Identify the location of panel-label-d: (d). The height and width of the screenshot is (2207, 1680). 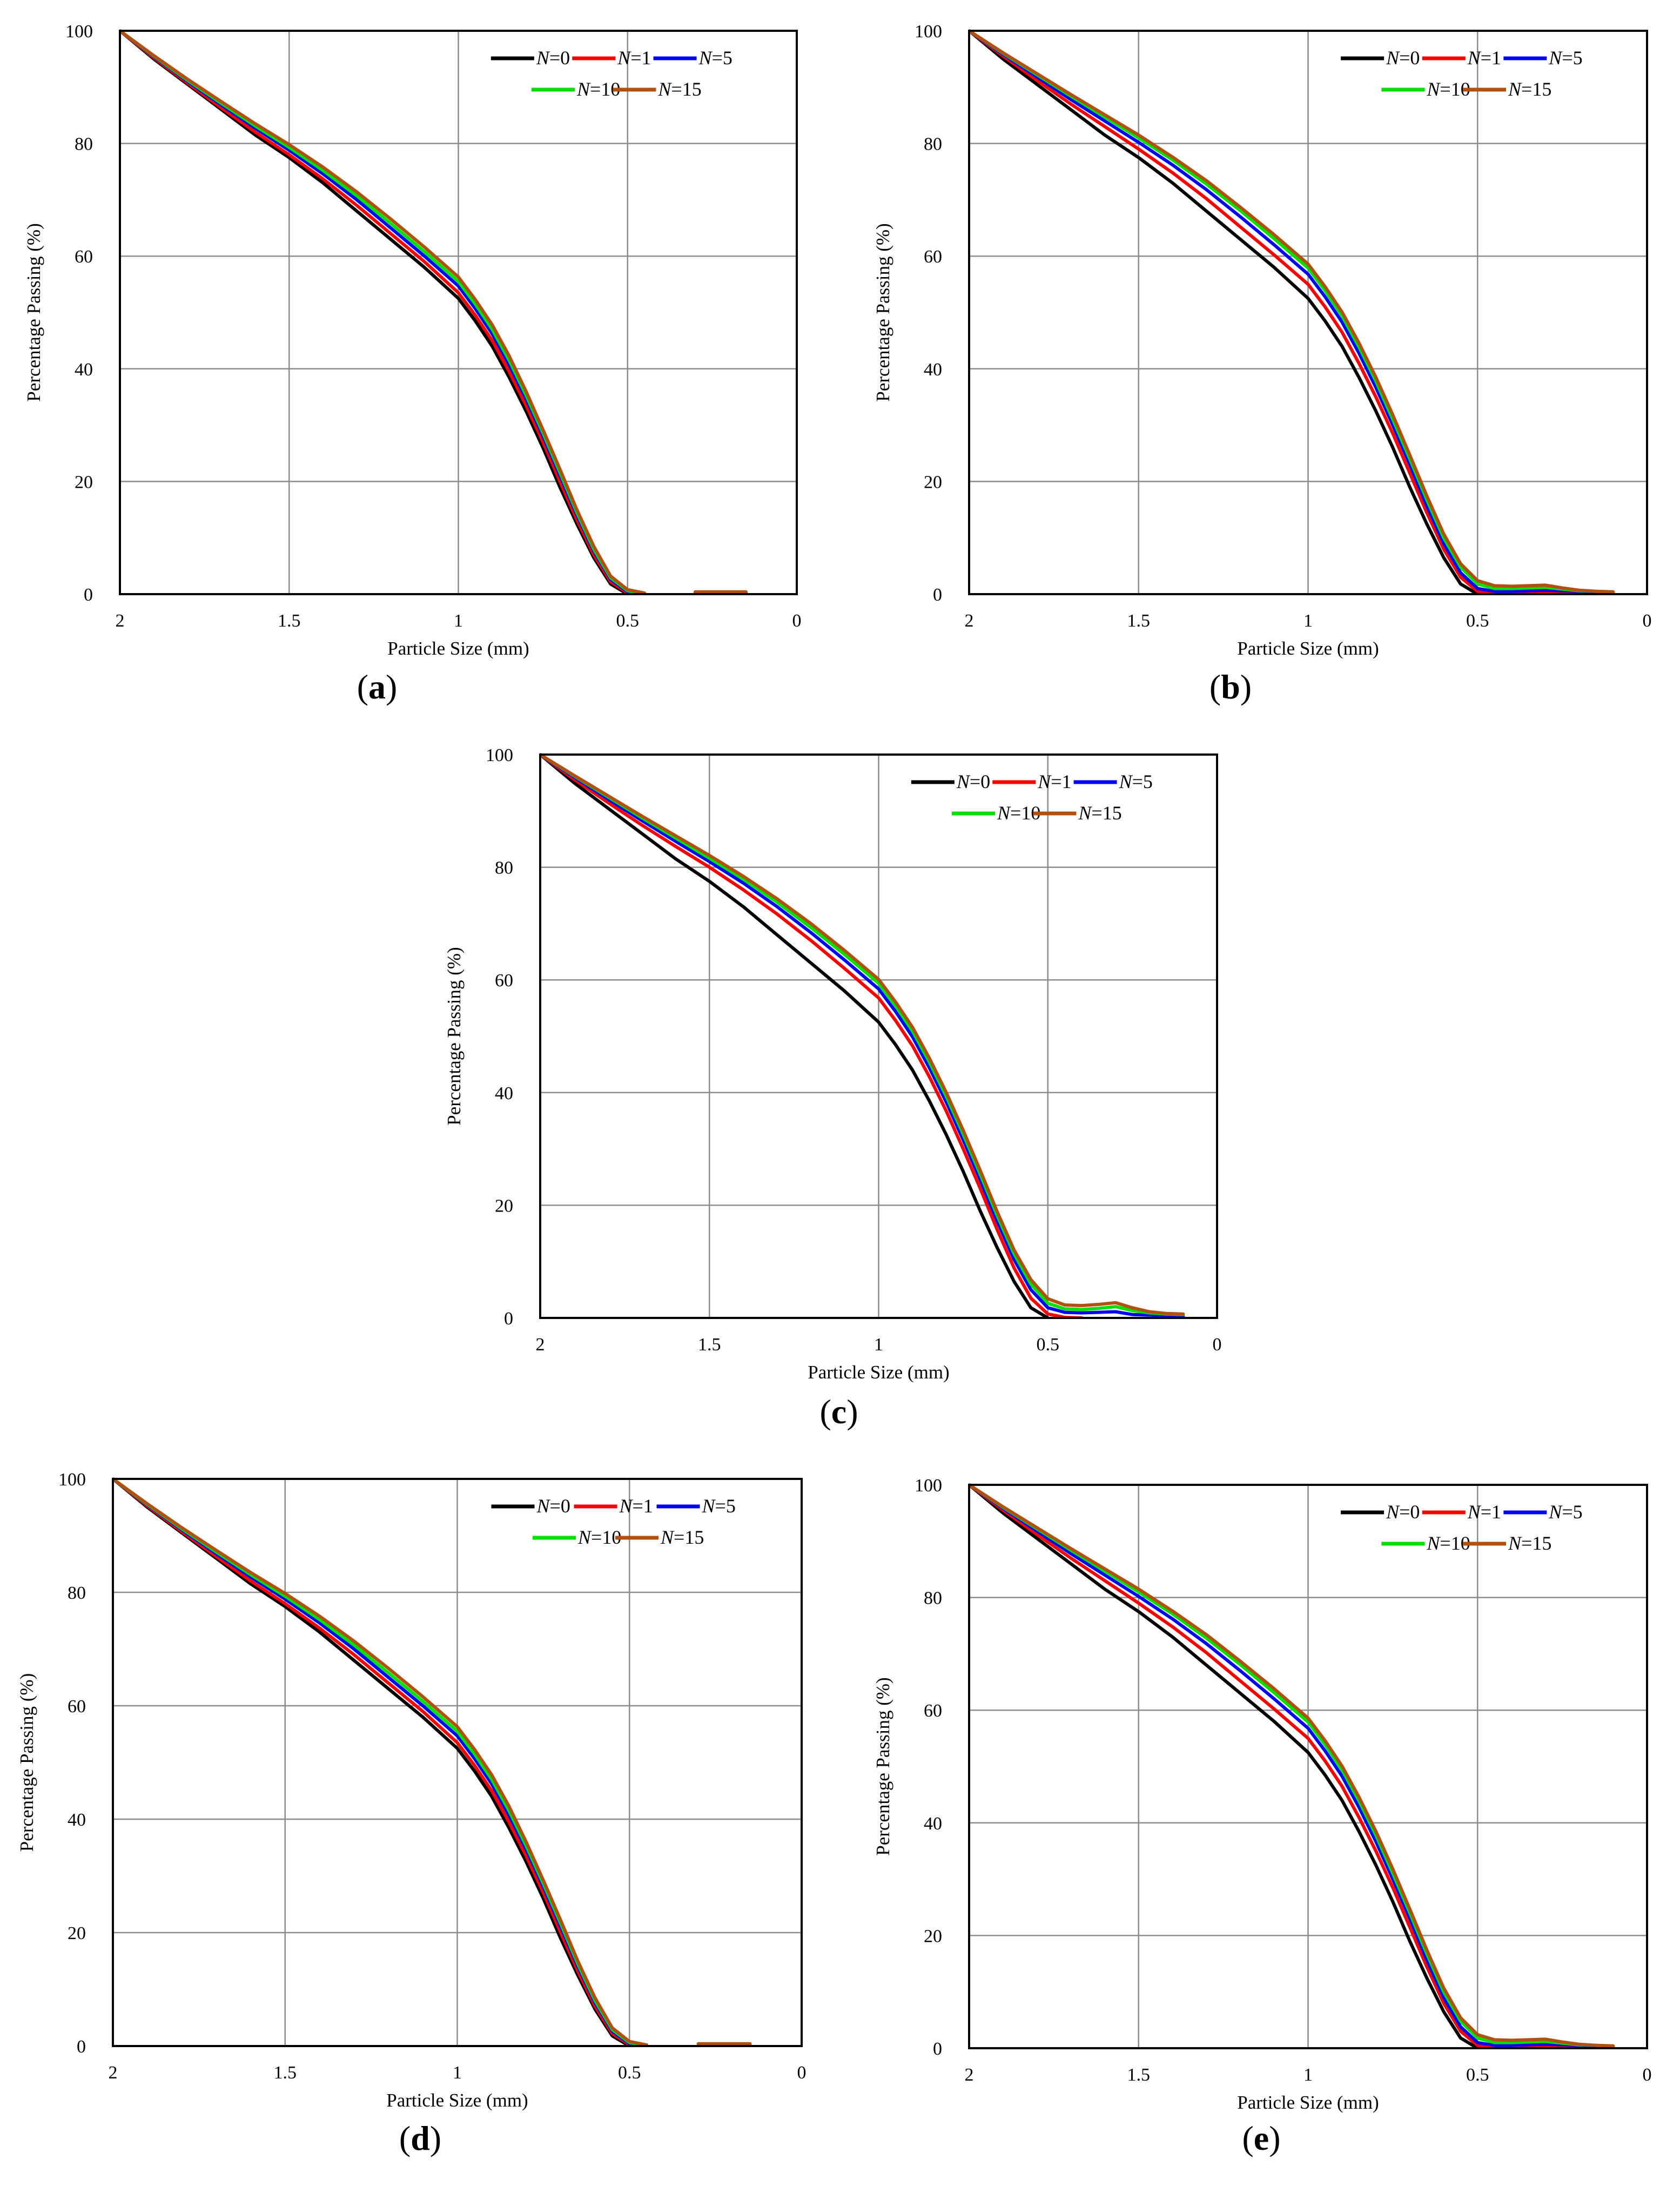
(420, 2138).